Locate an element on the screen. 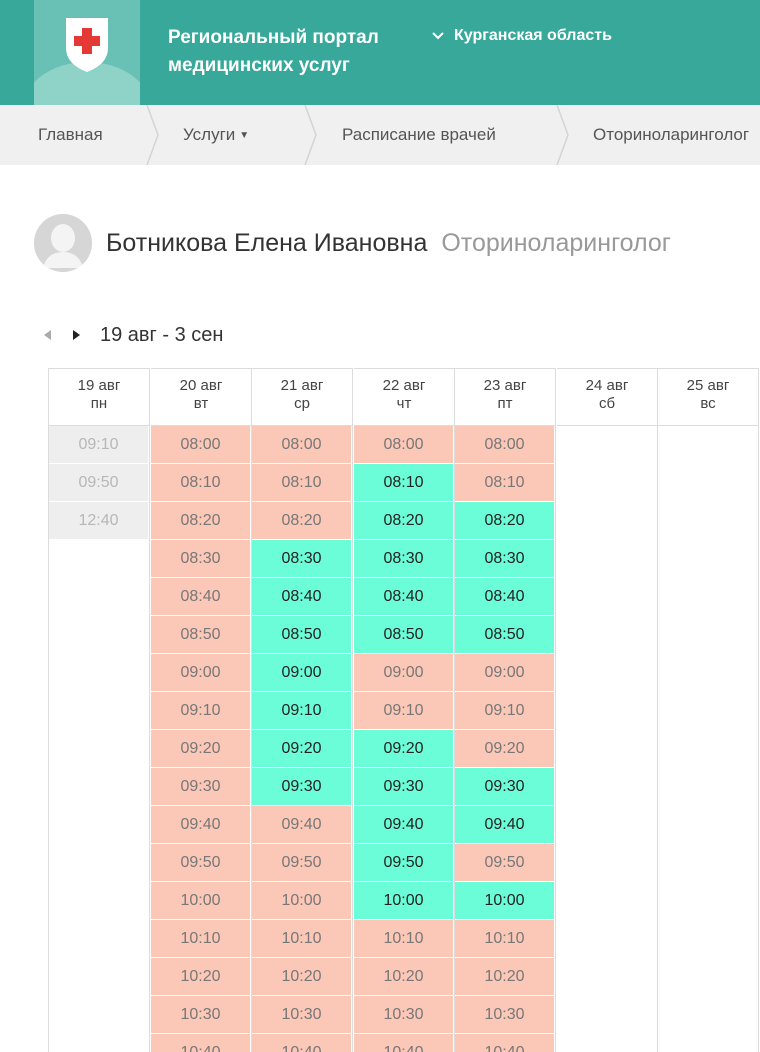  day-date: 22 авг is located at coordinates (404, 385).